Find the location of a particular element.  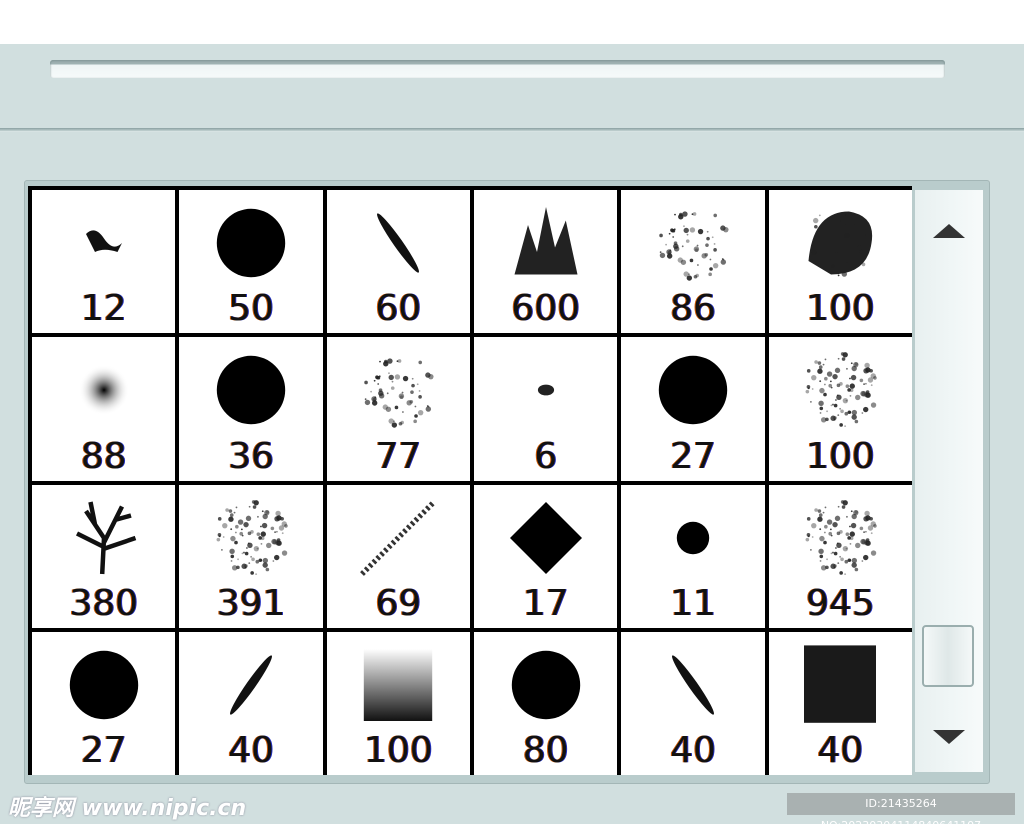

brush-preset: 600 is located at coordinates (545, 262).